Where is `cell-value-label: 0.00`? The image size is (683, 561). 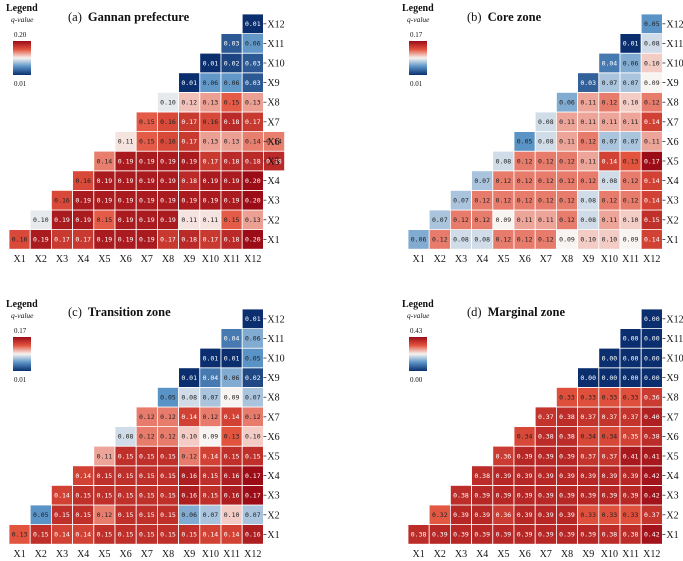 cell-value-label: 0.00 is located at coordinates (610, 358).